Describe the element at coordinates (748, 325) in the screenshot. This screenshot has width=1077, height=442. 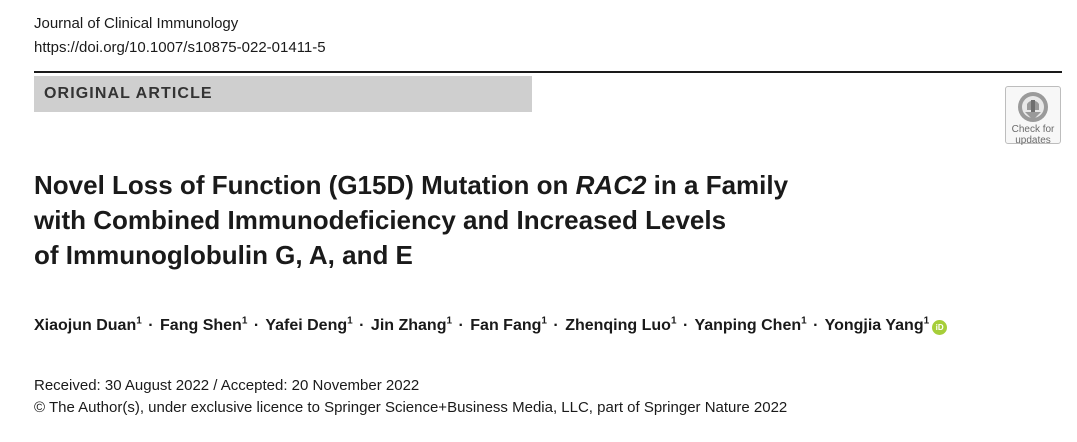
I see `author-name: Yanping Chen` at that location.